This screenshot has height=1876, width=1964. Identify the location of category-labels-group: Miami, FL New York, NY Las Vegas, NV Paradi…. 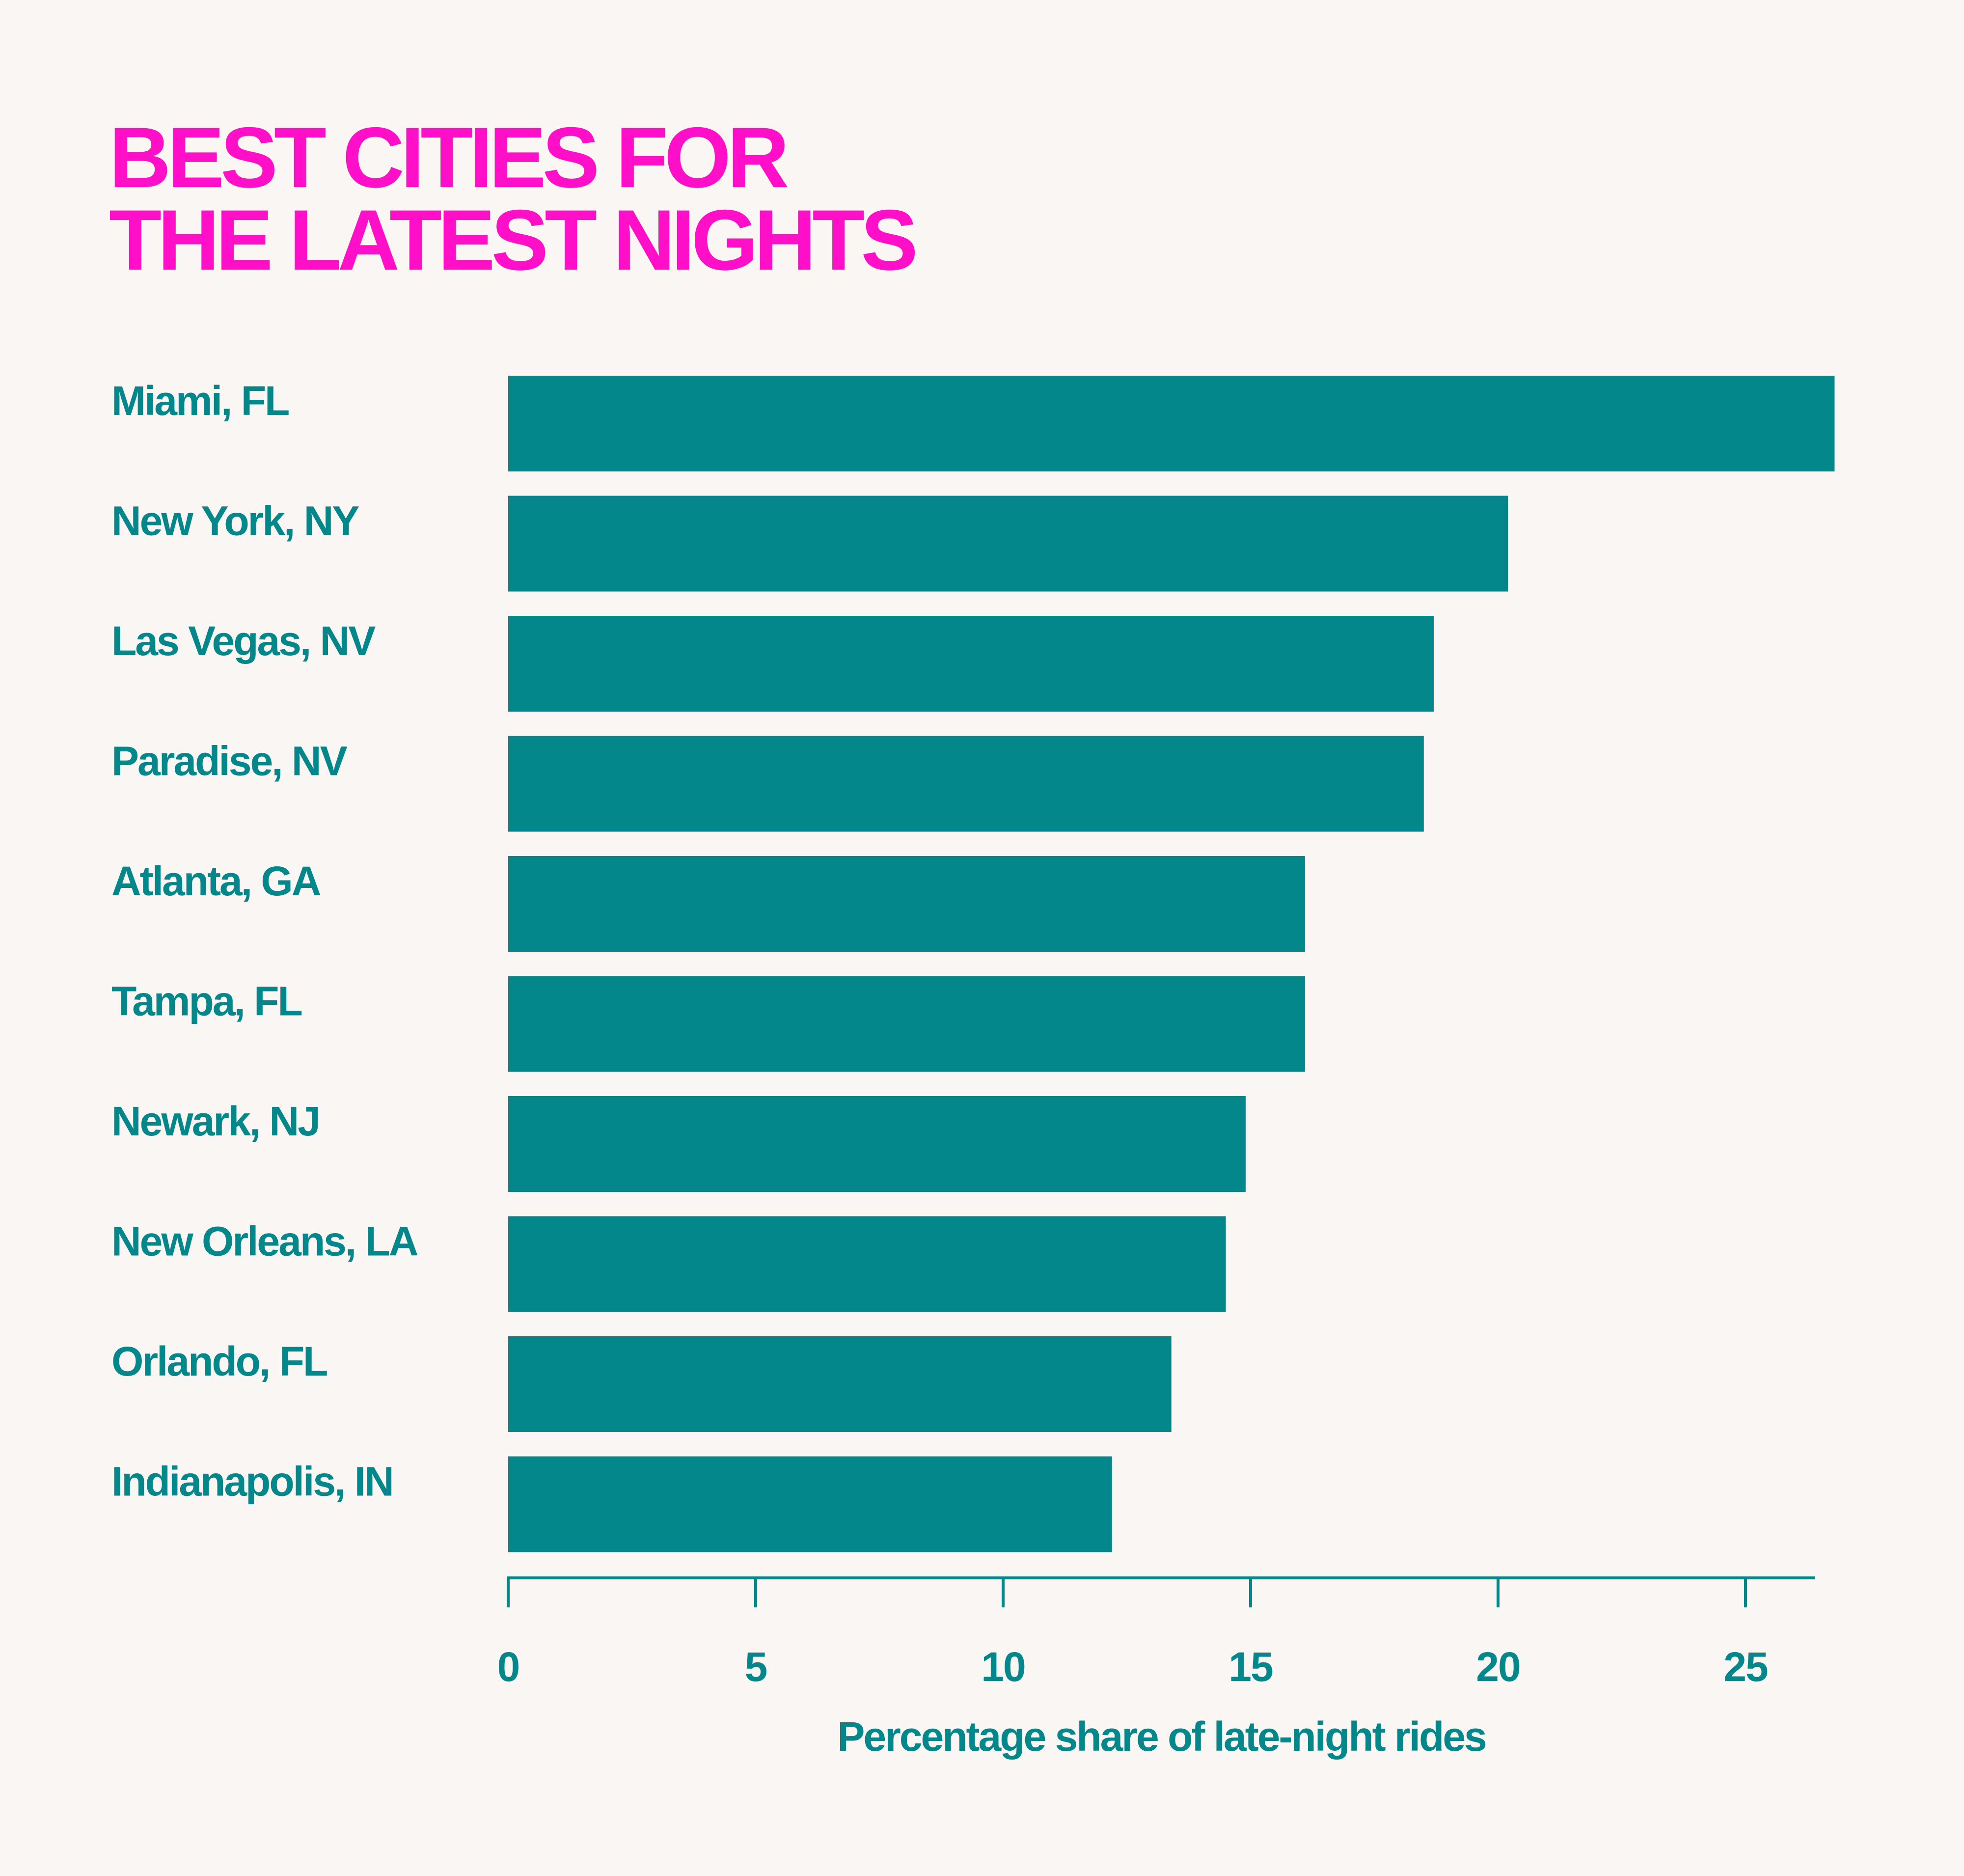
(265, 942).